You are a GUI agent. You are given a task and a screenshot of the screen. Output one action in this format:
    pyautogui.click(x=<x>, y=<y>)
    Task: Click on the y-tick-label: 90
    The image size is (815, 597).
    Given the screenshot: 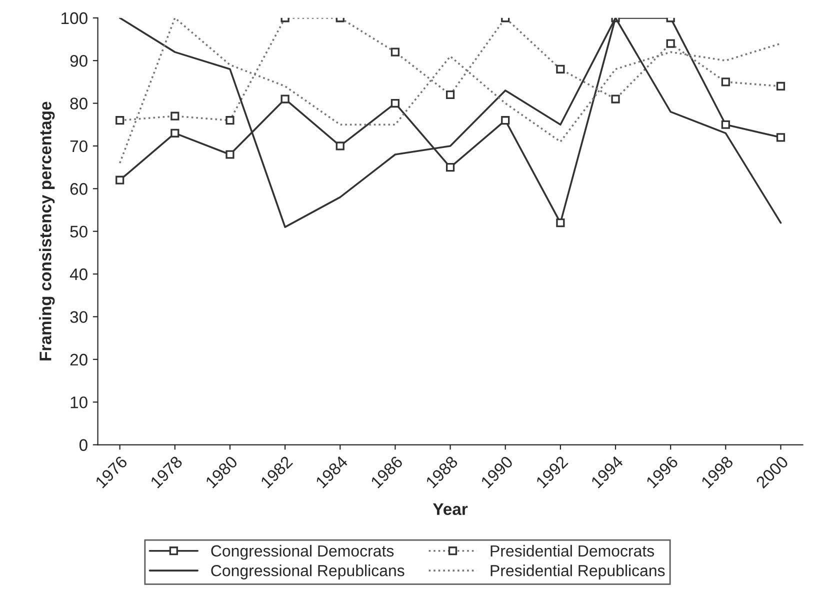 What is the action you would take?
    pyautogui.click(x=79, y=60)
    